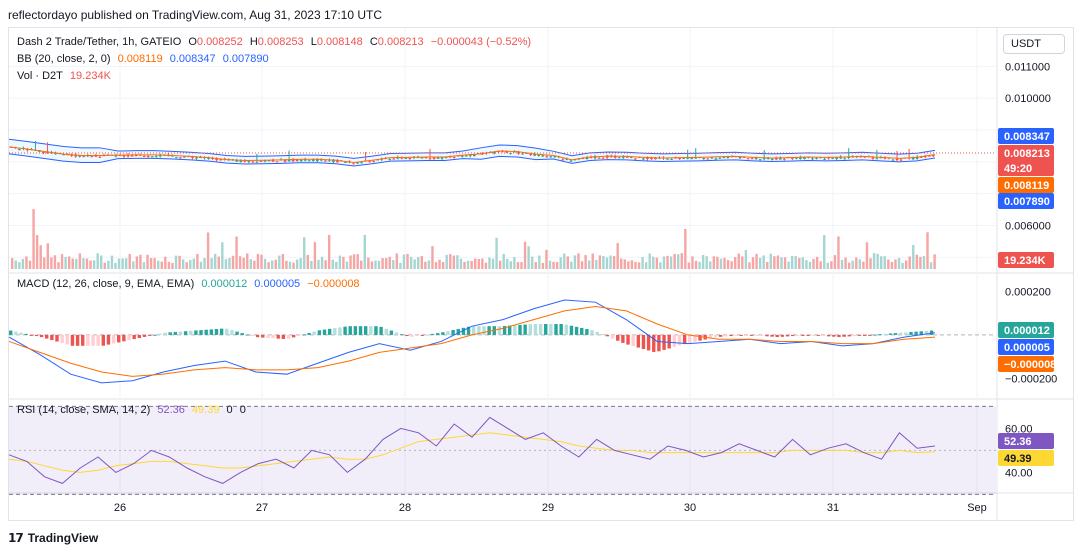 This screenshot has width=1080, height=557. I want to click on rsi-ma-badge, so click(1026, 458).